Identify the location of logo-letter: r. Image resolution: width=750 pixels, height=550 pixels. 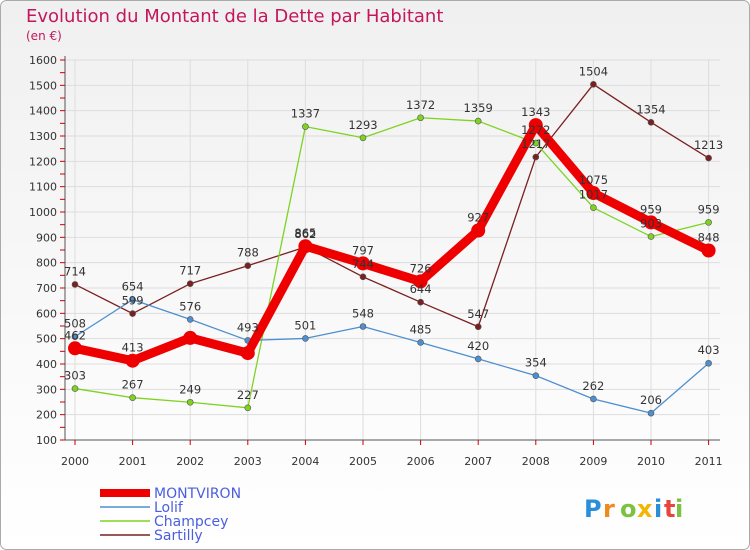
(609, 509).